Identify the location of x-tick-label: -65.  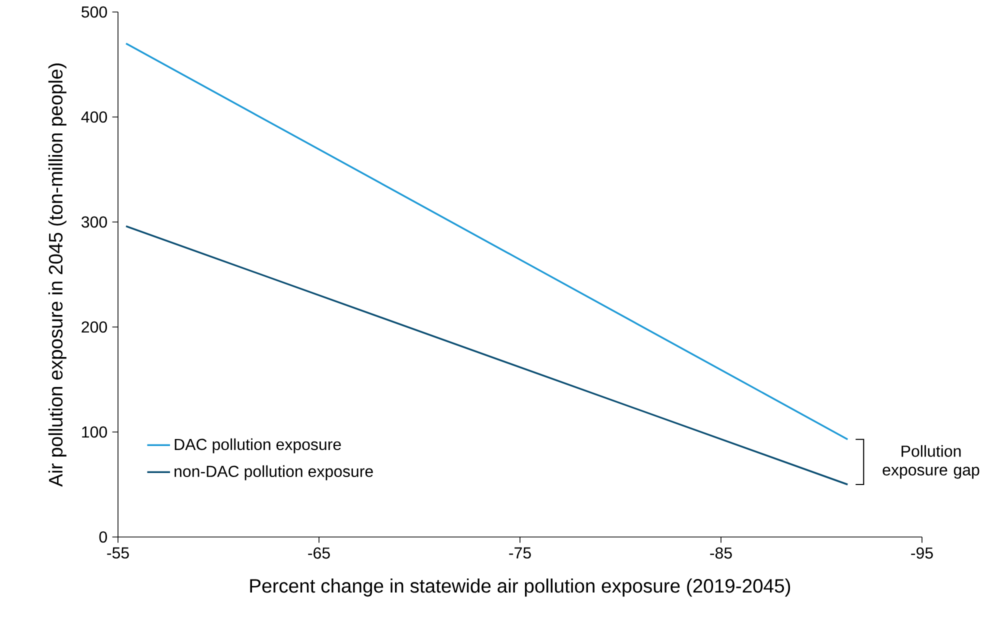
(319, 553).